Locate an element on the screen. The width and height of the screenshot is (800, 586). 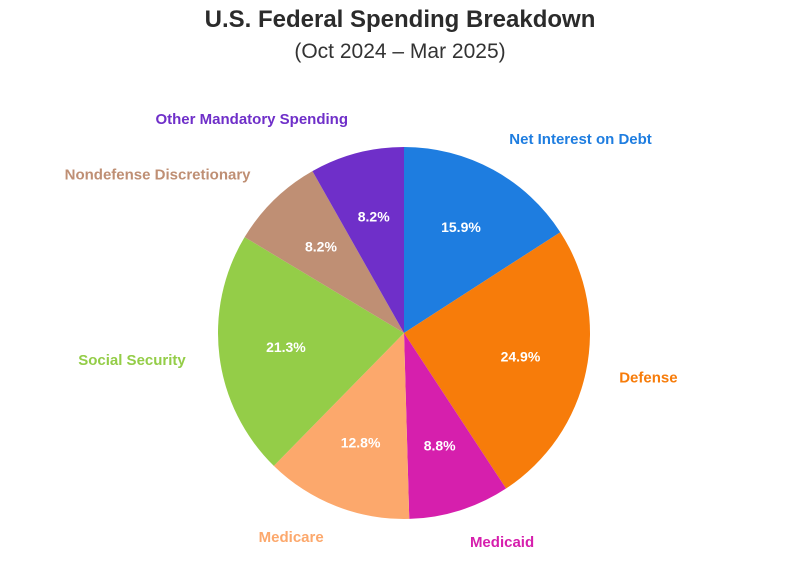
slice-category-label-0: Net Interest on Debt is located at coordinates (580, 139).